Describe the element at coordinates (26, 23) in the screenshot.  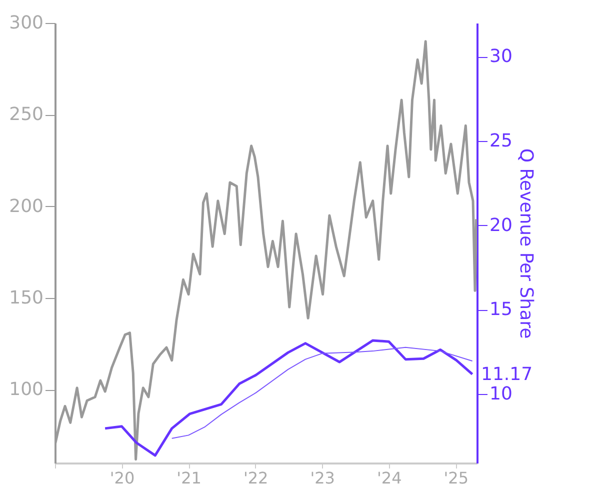
I see `y-tick-label: 300` at that location.